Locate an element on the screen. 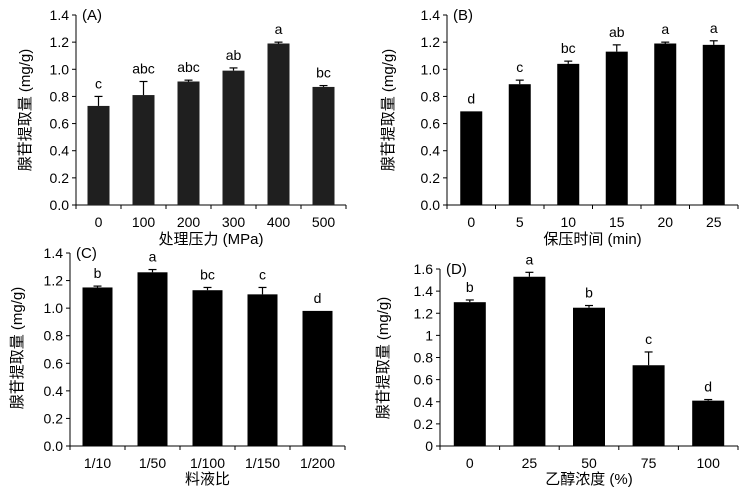 This screenshot has width=751, height=492. panel-label: (A) is located at coordinates (92, 15).